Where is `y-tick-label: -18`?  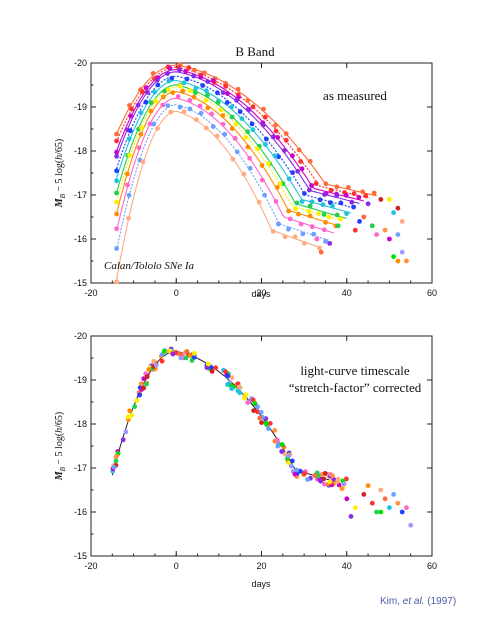 y-tick-label: -18 is located at coordinates (80, 151).